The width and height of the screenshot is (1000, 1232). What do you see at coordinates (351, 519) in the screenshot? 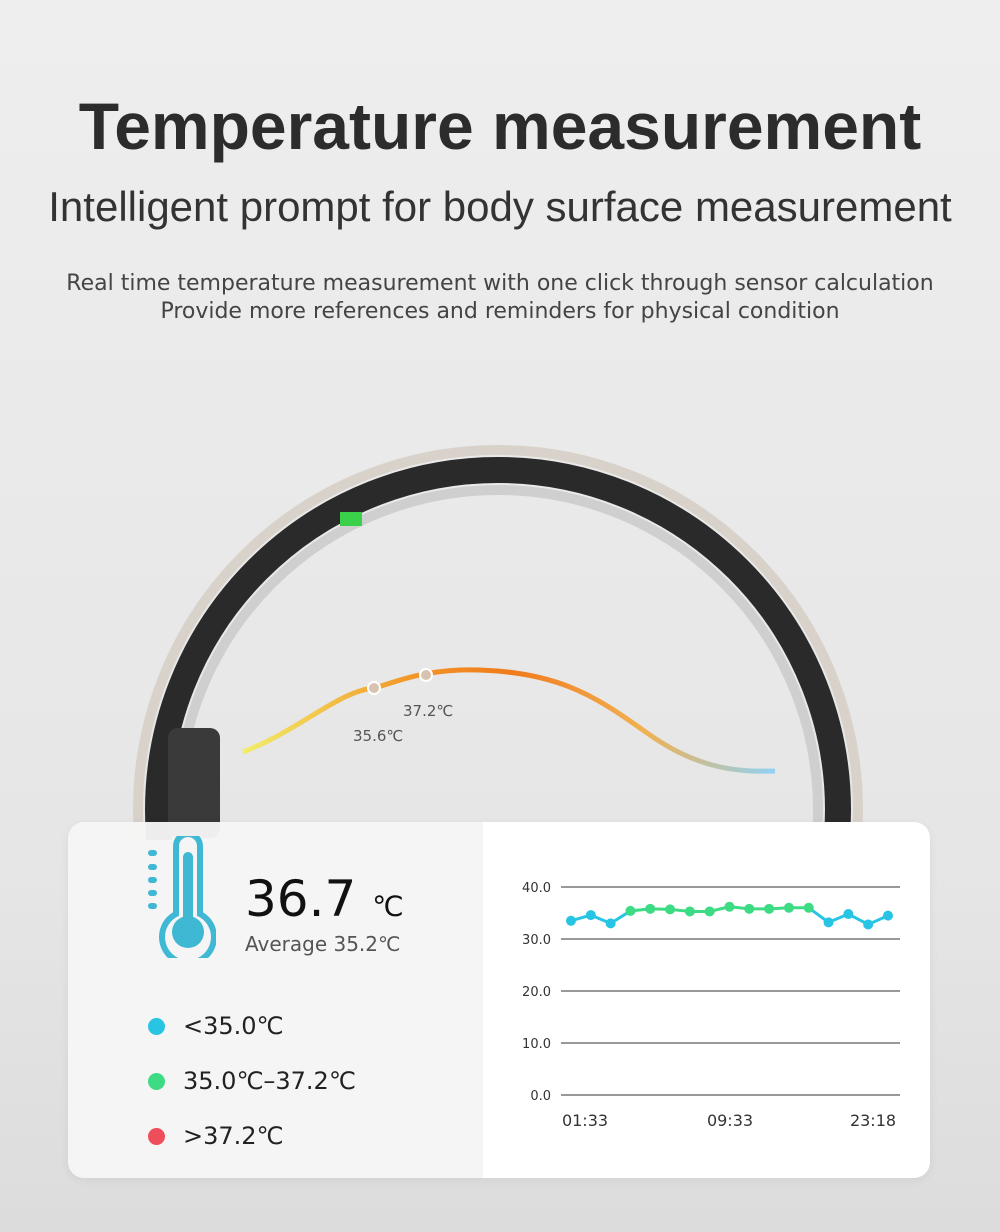
I see `ring-led` at bounding box center [351, 519].